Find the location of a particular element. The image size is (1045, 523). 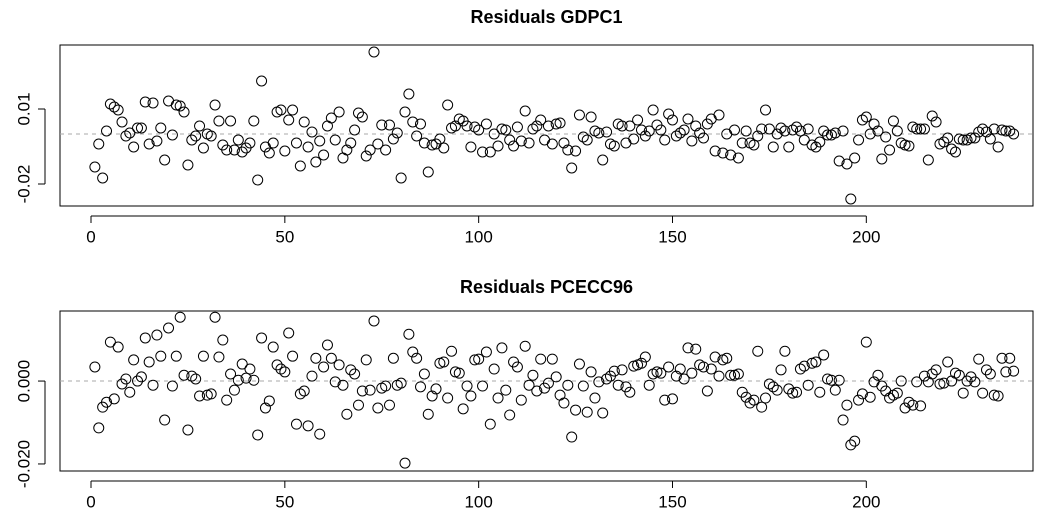

x-tick-label: 150 is located at coordinates (672, 236).